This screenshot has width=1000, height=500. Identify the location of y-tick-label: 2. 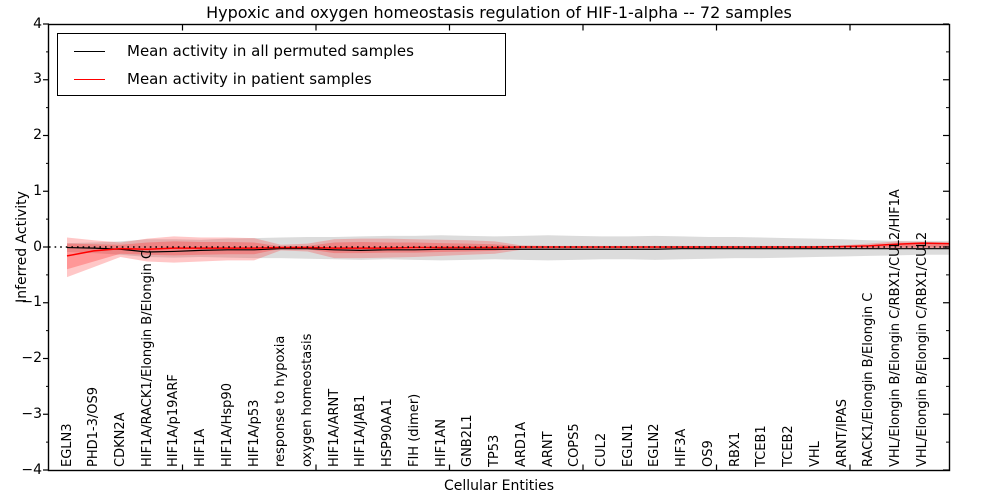
(37, 135).